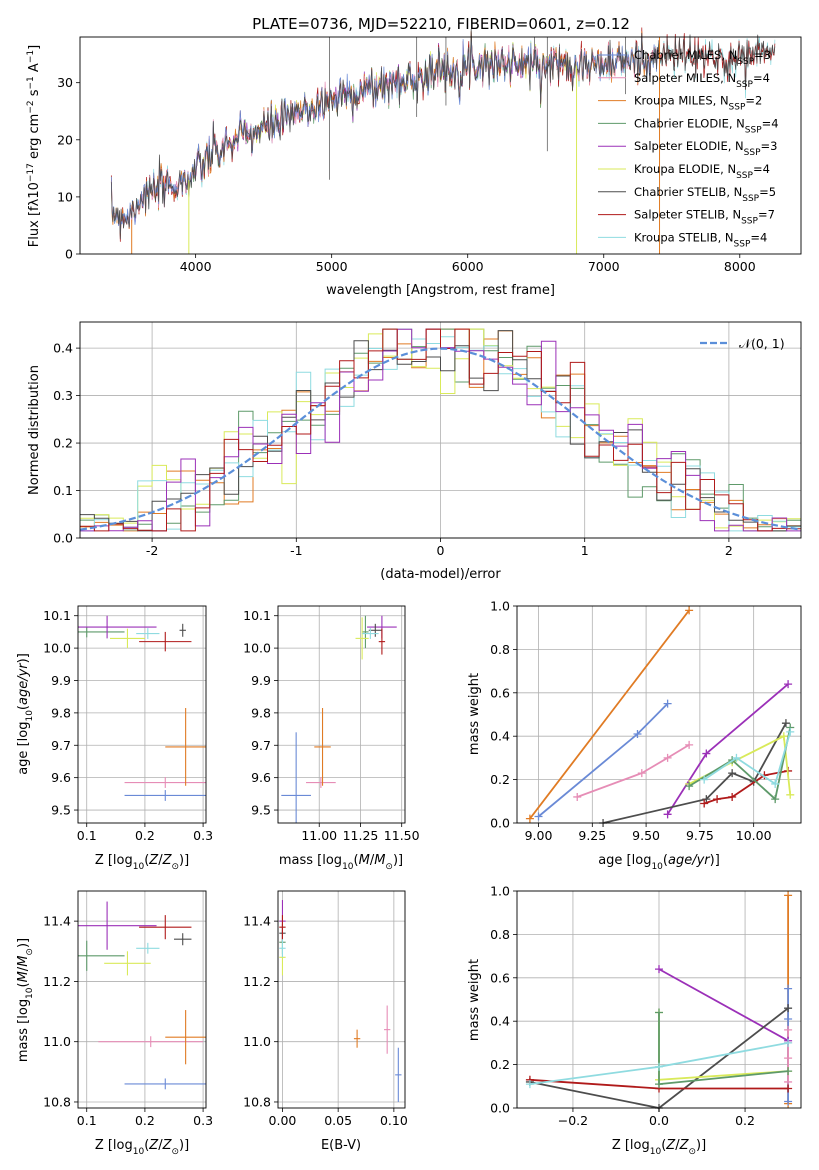  What do you see at coordinates (440, 290) in the screenshot?
I see `spectrum-xlabel: wavelength [Angstrom, rest frame]` at bounding box center [440, 290].